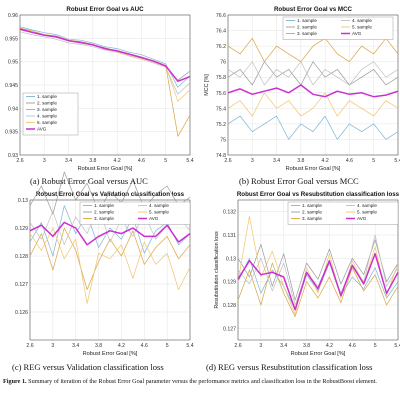 Image resolution: width=400 pixels, height=400 pixels. What do you see at coordinates (313, 9) in the screenshot?
I see `chart-title: Robust Error Goal vs MCC` at bounding box center [313, 9].